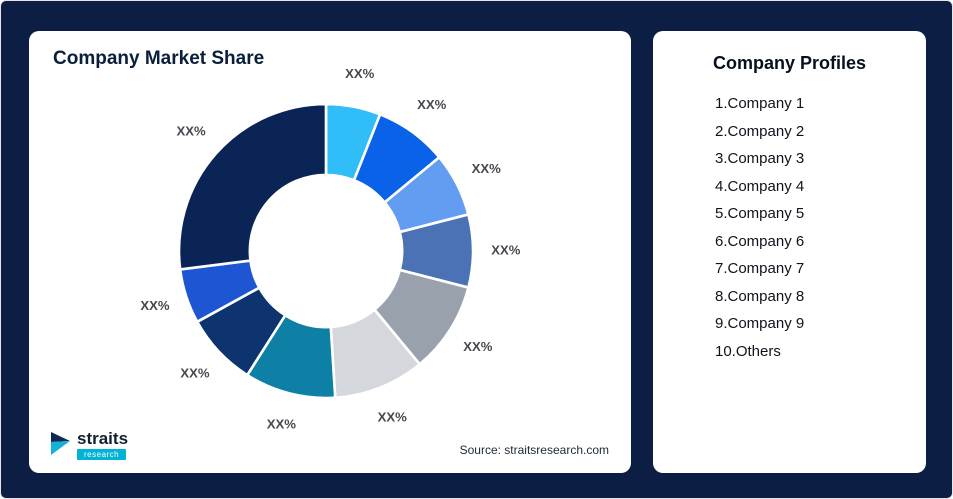  I want to click on company-list-item: 9.Company 9, so click(760, 323).